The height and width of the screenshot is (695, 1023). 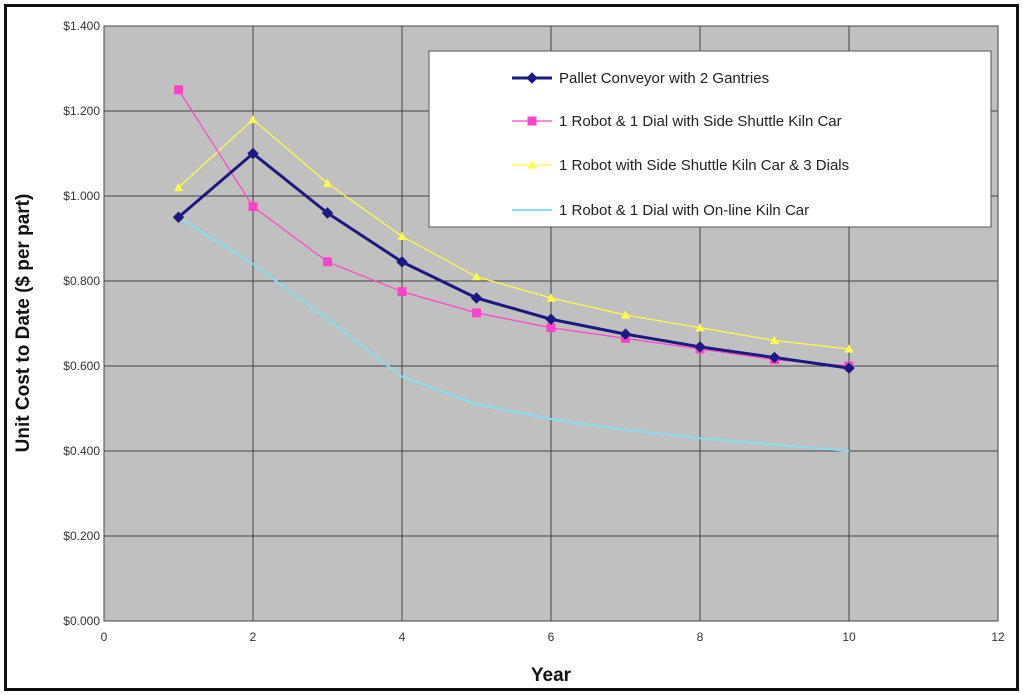 I want to click on x-tick-label: 6, so click(x=551, y=637).